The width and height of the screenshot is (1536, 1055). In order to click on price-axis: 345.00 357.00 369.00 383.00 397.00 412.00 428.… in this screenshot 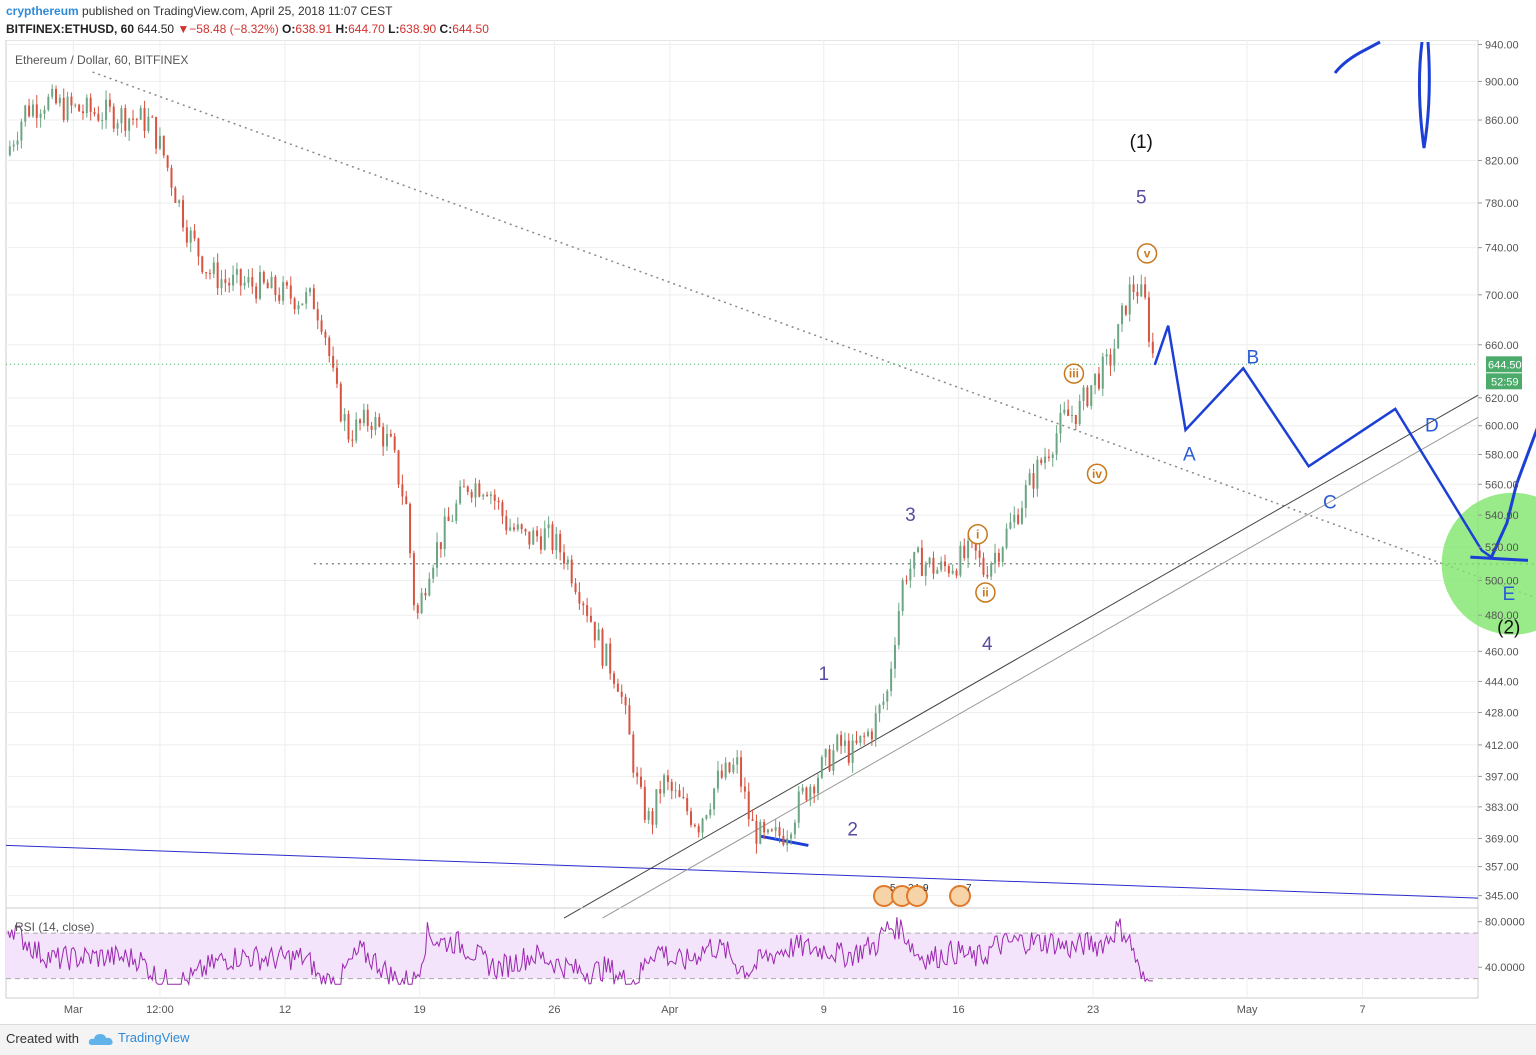, I will do `click(1498, 471)`.